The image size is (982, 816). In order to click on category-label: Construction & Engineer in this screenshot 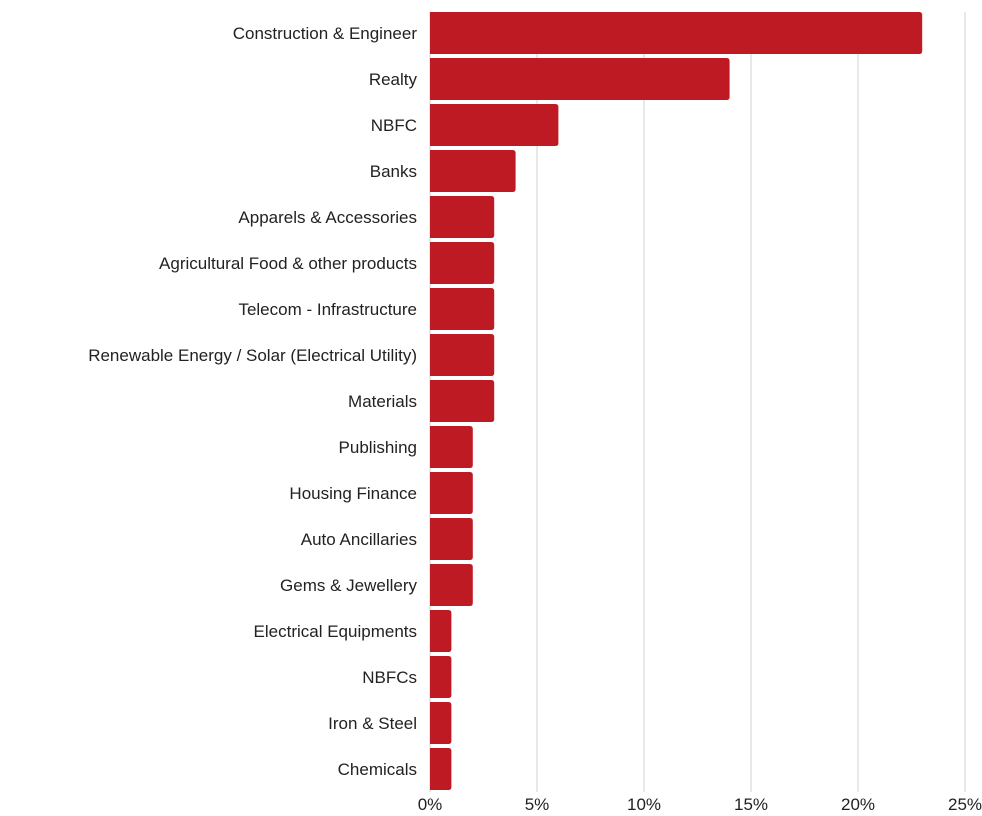, I will do `click(325, 33)`.